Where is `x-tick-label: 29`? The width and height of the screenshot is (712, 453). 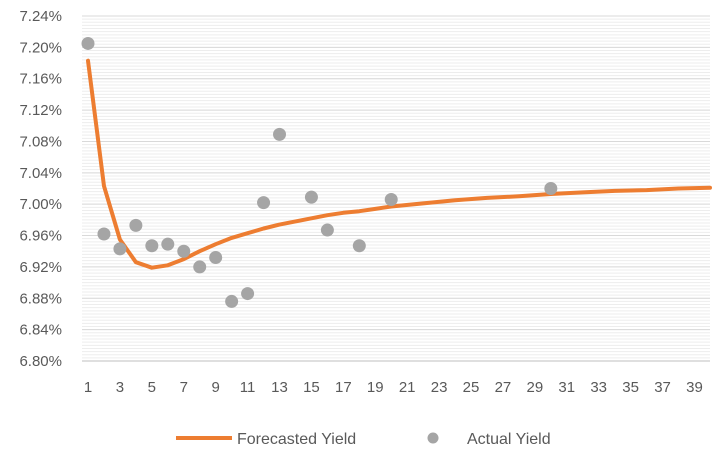
x-tick-label: 29 is located at coordinates (535, 387).